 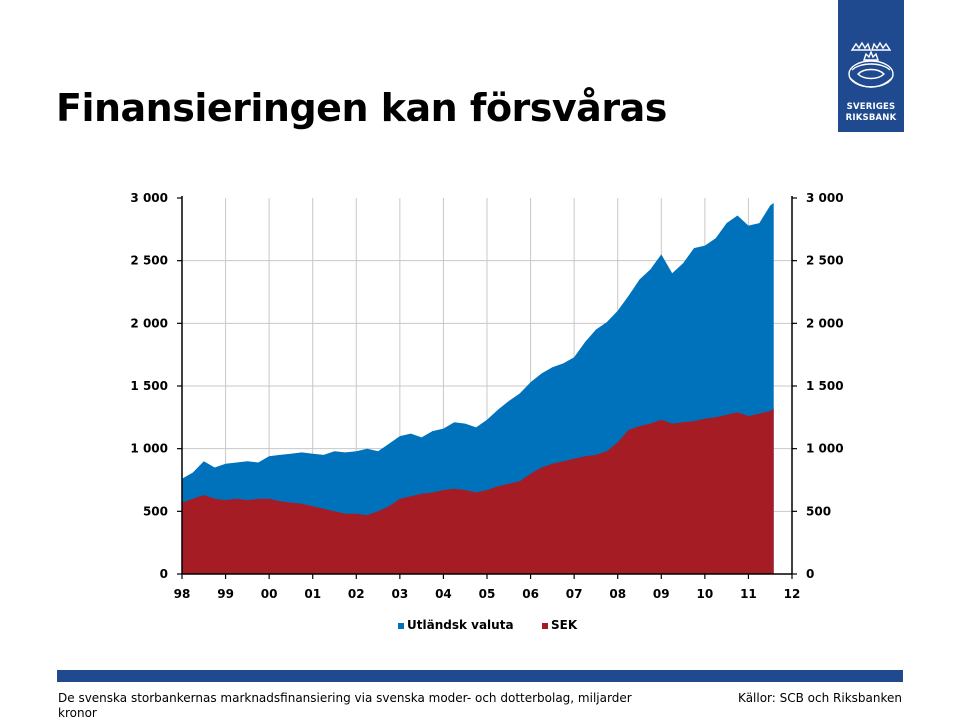 I want to click on y-tick-label-right: 2 500, so click(x=825, y=261).